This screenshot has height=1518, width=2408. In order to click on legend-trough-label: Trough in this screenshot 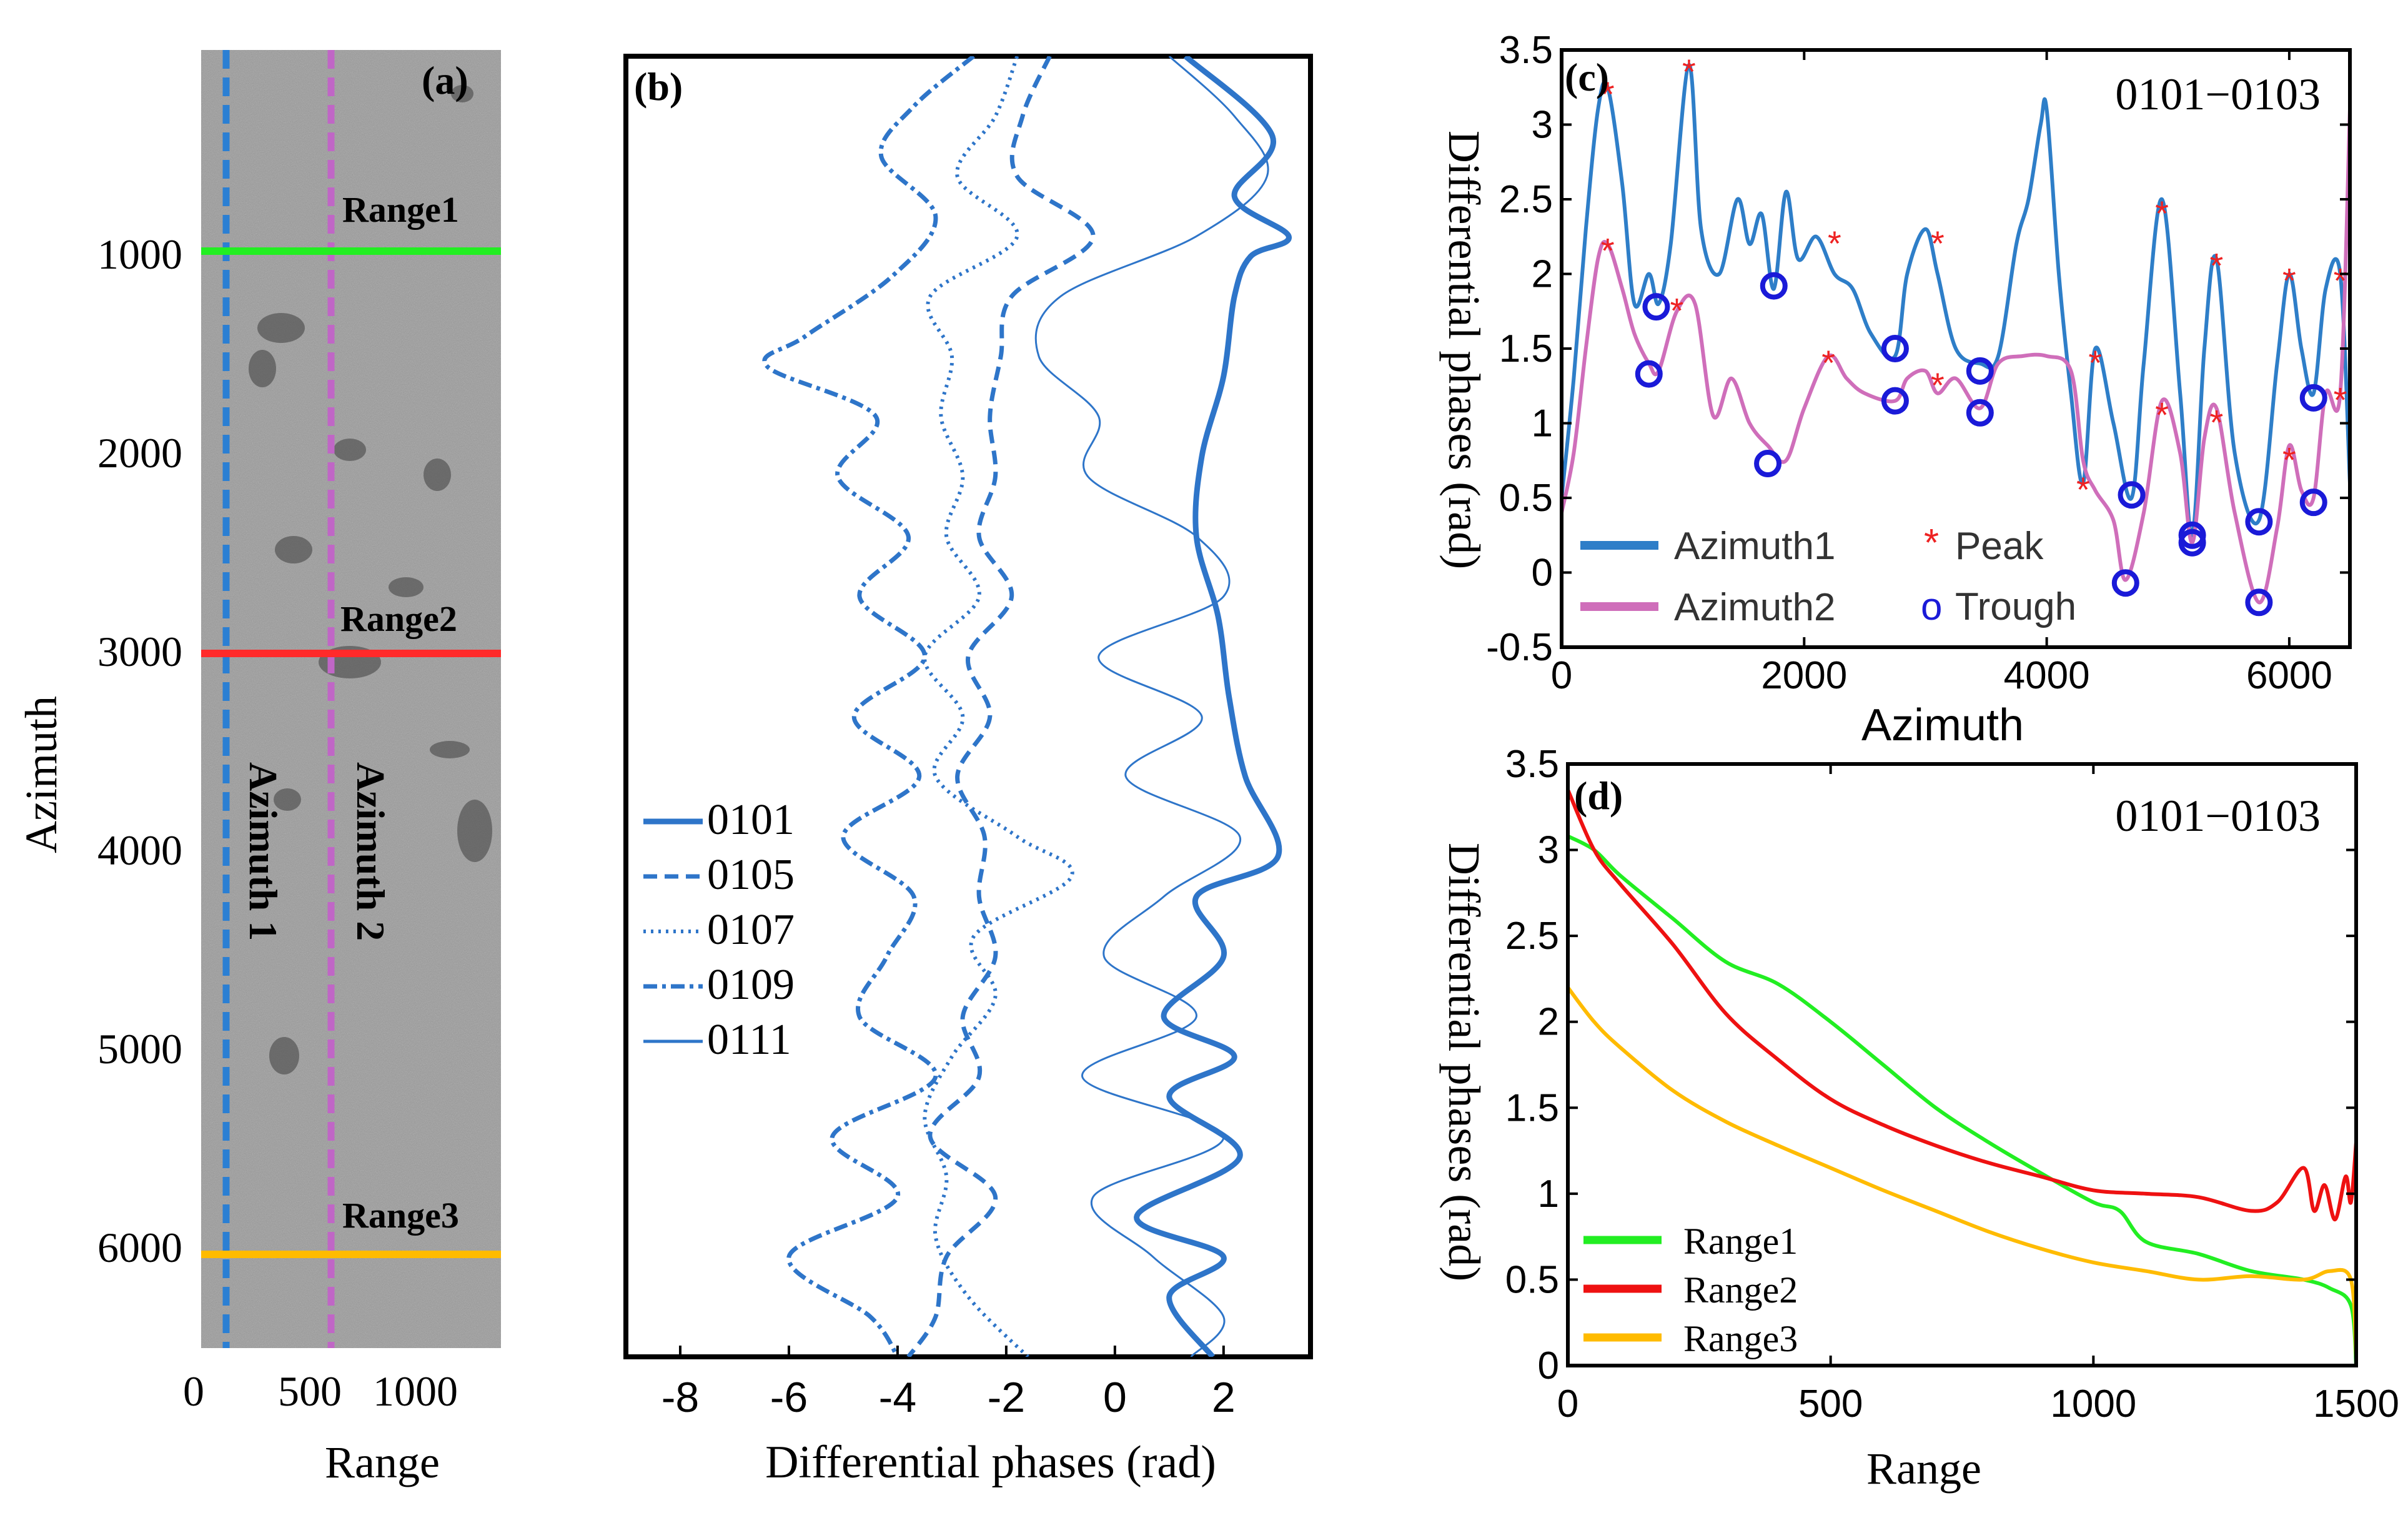, I will do `click(2015, 606)`.